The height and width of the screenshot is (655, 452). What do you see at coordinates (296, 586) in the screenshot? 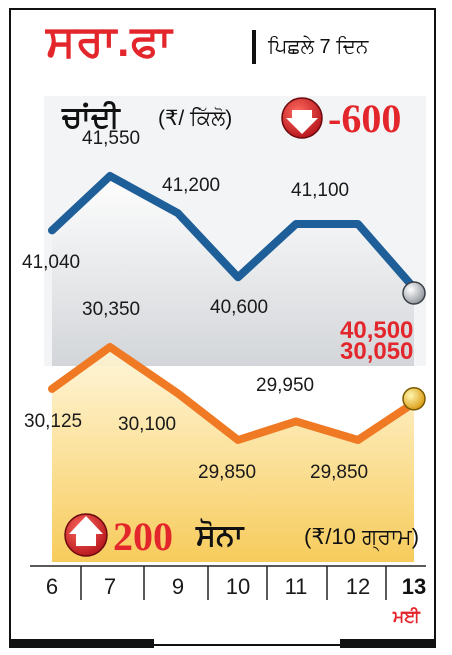
I see `x-tick-label: 11` at bounding box center [296, 586].